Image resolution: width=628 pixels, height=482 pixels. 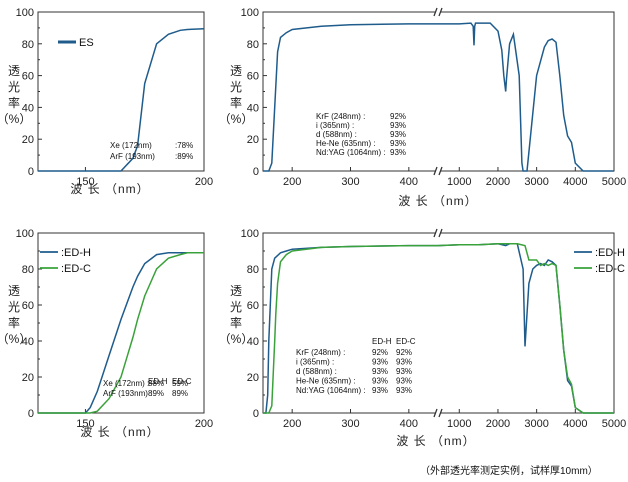 What do you see at coordinates (184, 145) in the screenshot?
I see `annotation-value: :78%` at bounding box center [184, 145].